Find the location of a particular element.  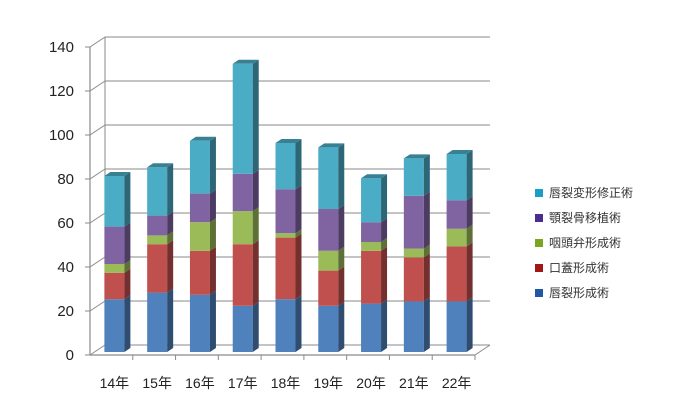

legend-item: 顎裂骨移植術 is located at coordinates (584, 217).